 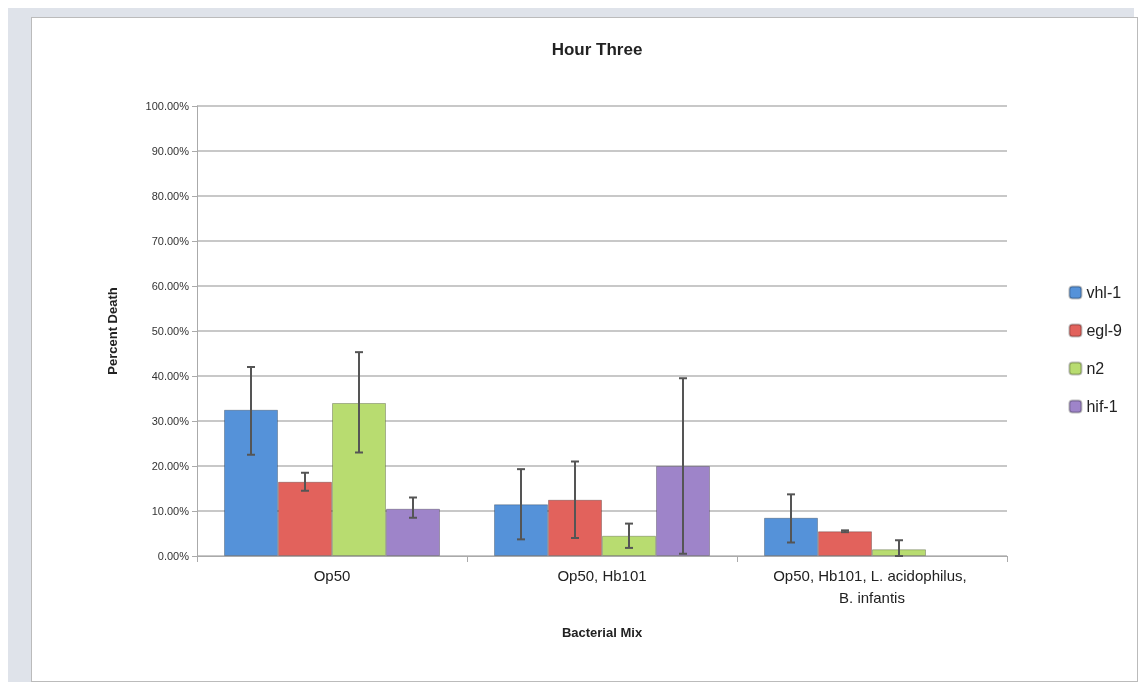 What do you see at coordinates (602, 632) in the screenshot?
I see `x-axis-title: Bacterial Mix` at bounding box center [602, 632].